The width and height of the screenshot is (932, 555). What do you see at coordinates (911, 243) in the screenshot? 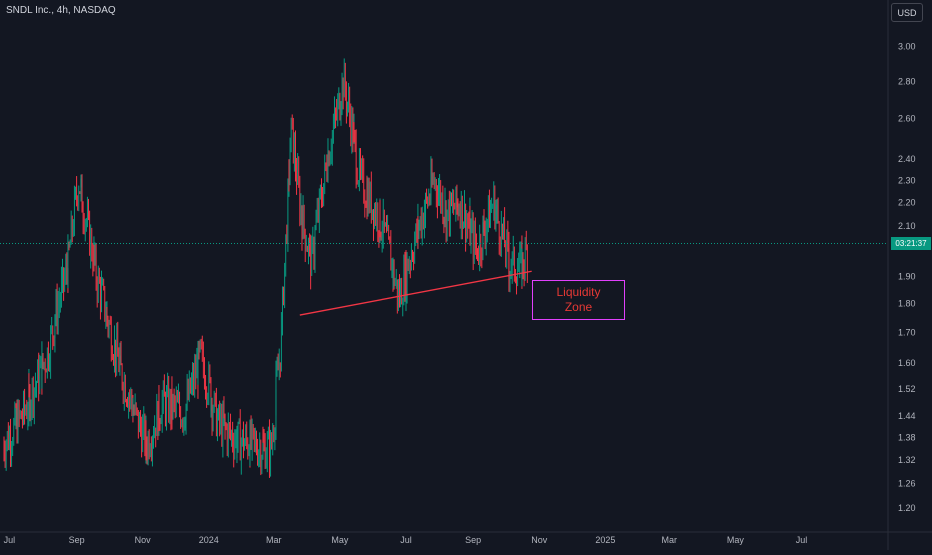
I see `last-price-tag: 03:21:37` at bounding box center [911, 243].